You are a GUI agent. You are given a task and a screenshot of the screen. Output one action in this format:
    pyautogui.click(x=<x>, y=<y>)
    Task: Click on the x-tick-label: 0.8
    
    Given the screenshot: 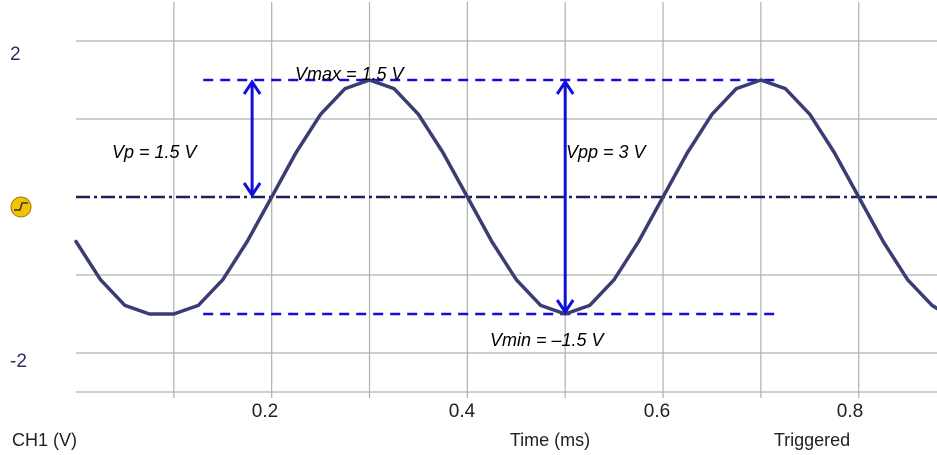 What is the action you would take?
    pyautogui.click(x=850, y=411)
    